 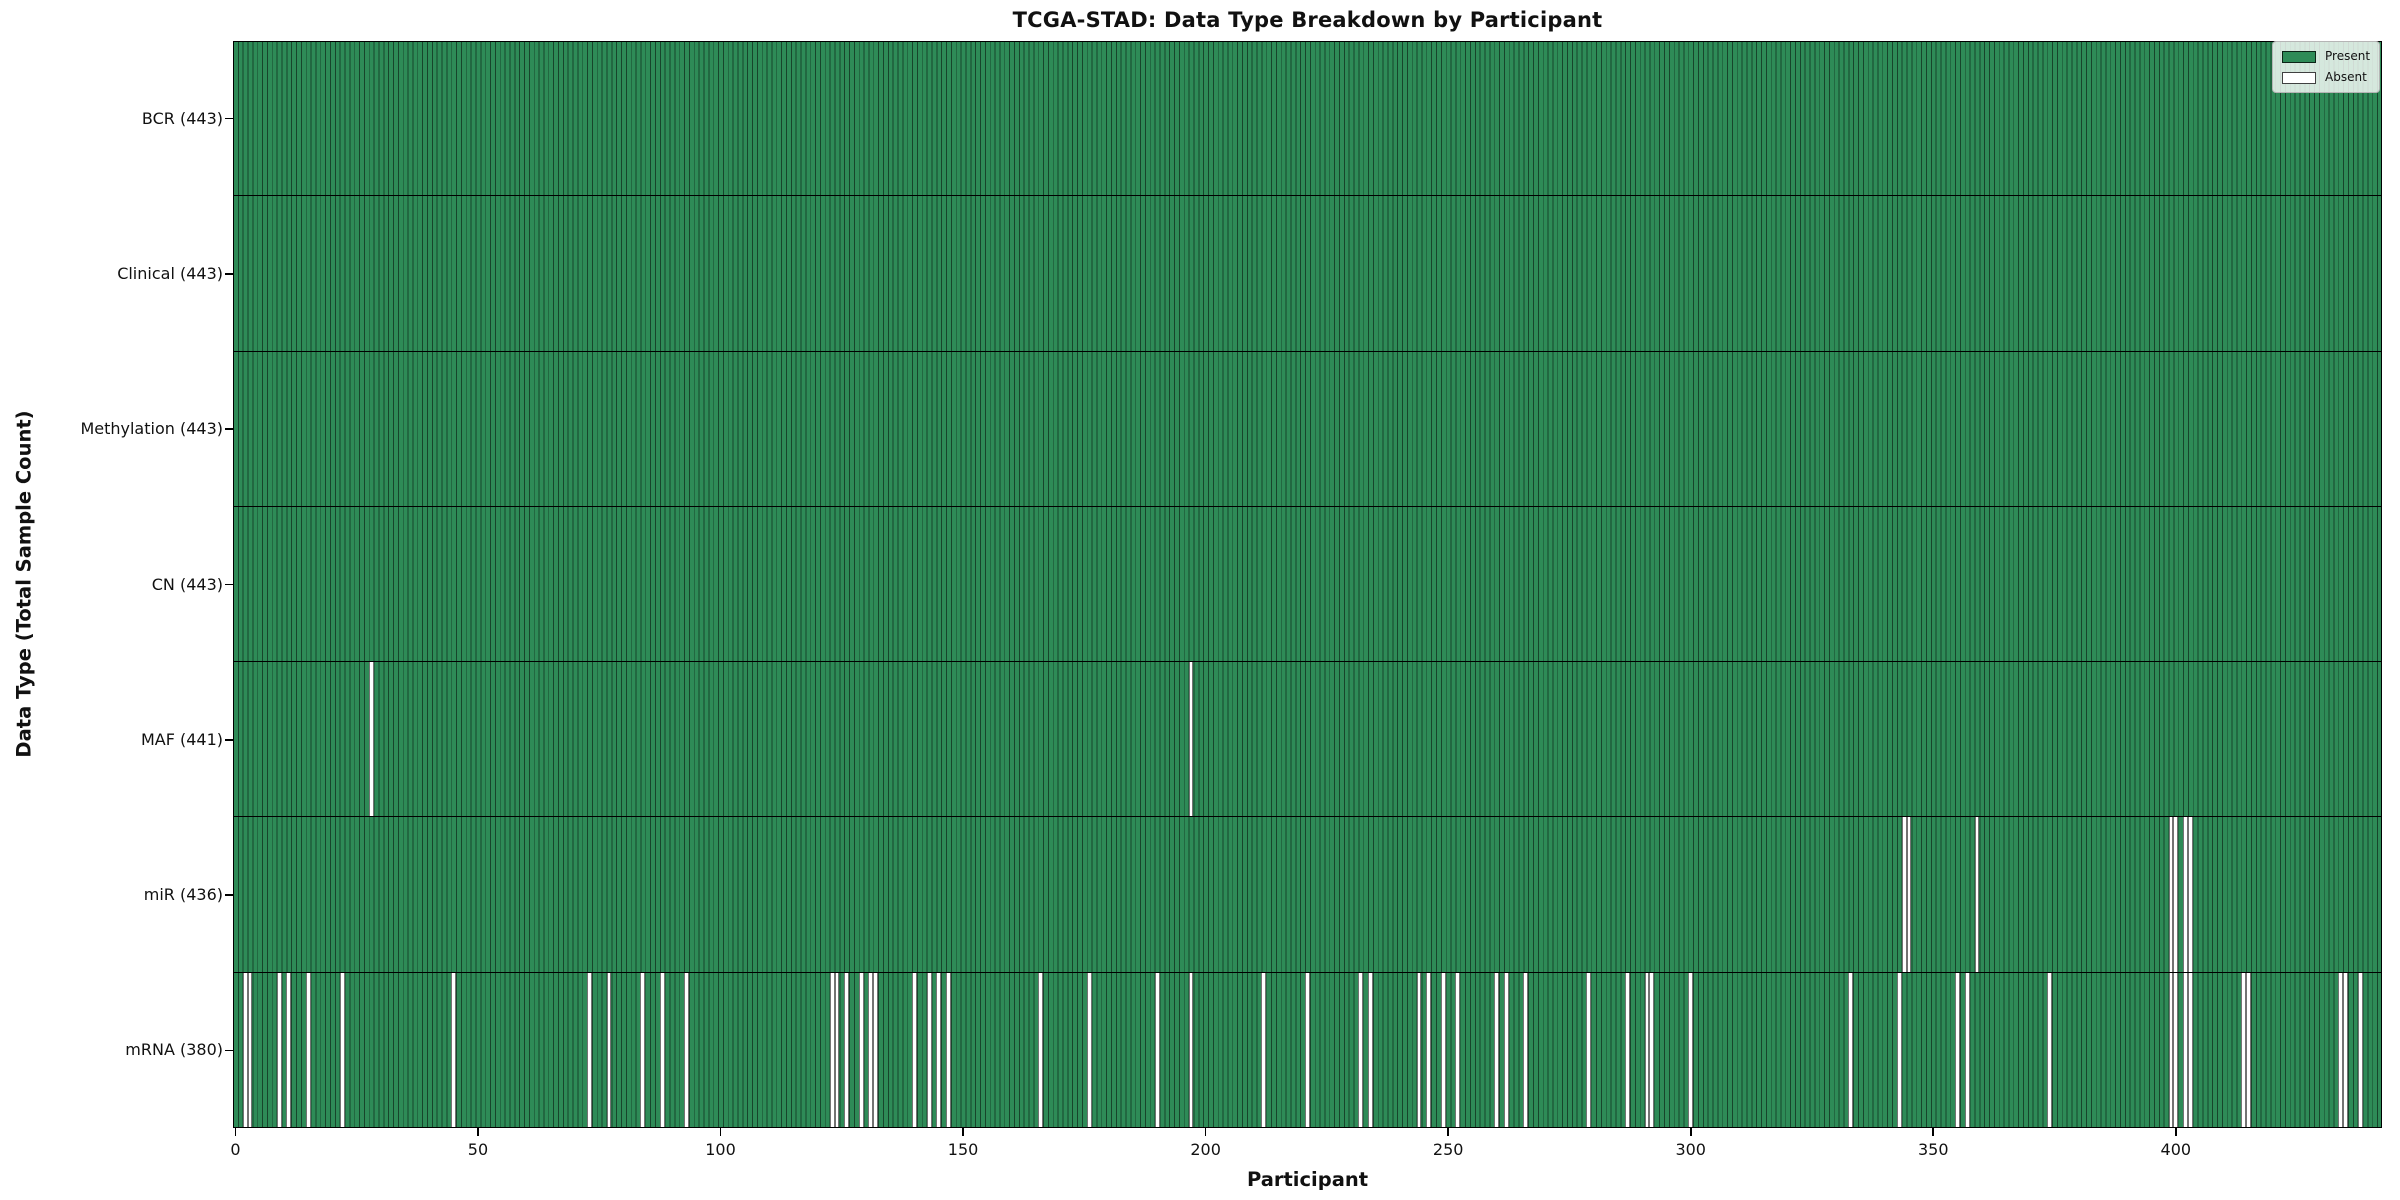 I want to click on legend-entry-absent: Absent, so click(x=2326, y=77).